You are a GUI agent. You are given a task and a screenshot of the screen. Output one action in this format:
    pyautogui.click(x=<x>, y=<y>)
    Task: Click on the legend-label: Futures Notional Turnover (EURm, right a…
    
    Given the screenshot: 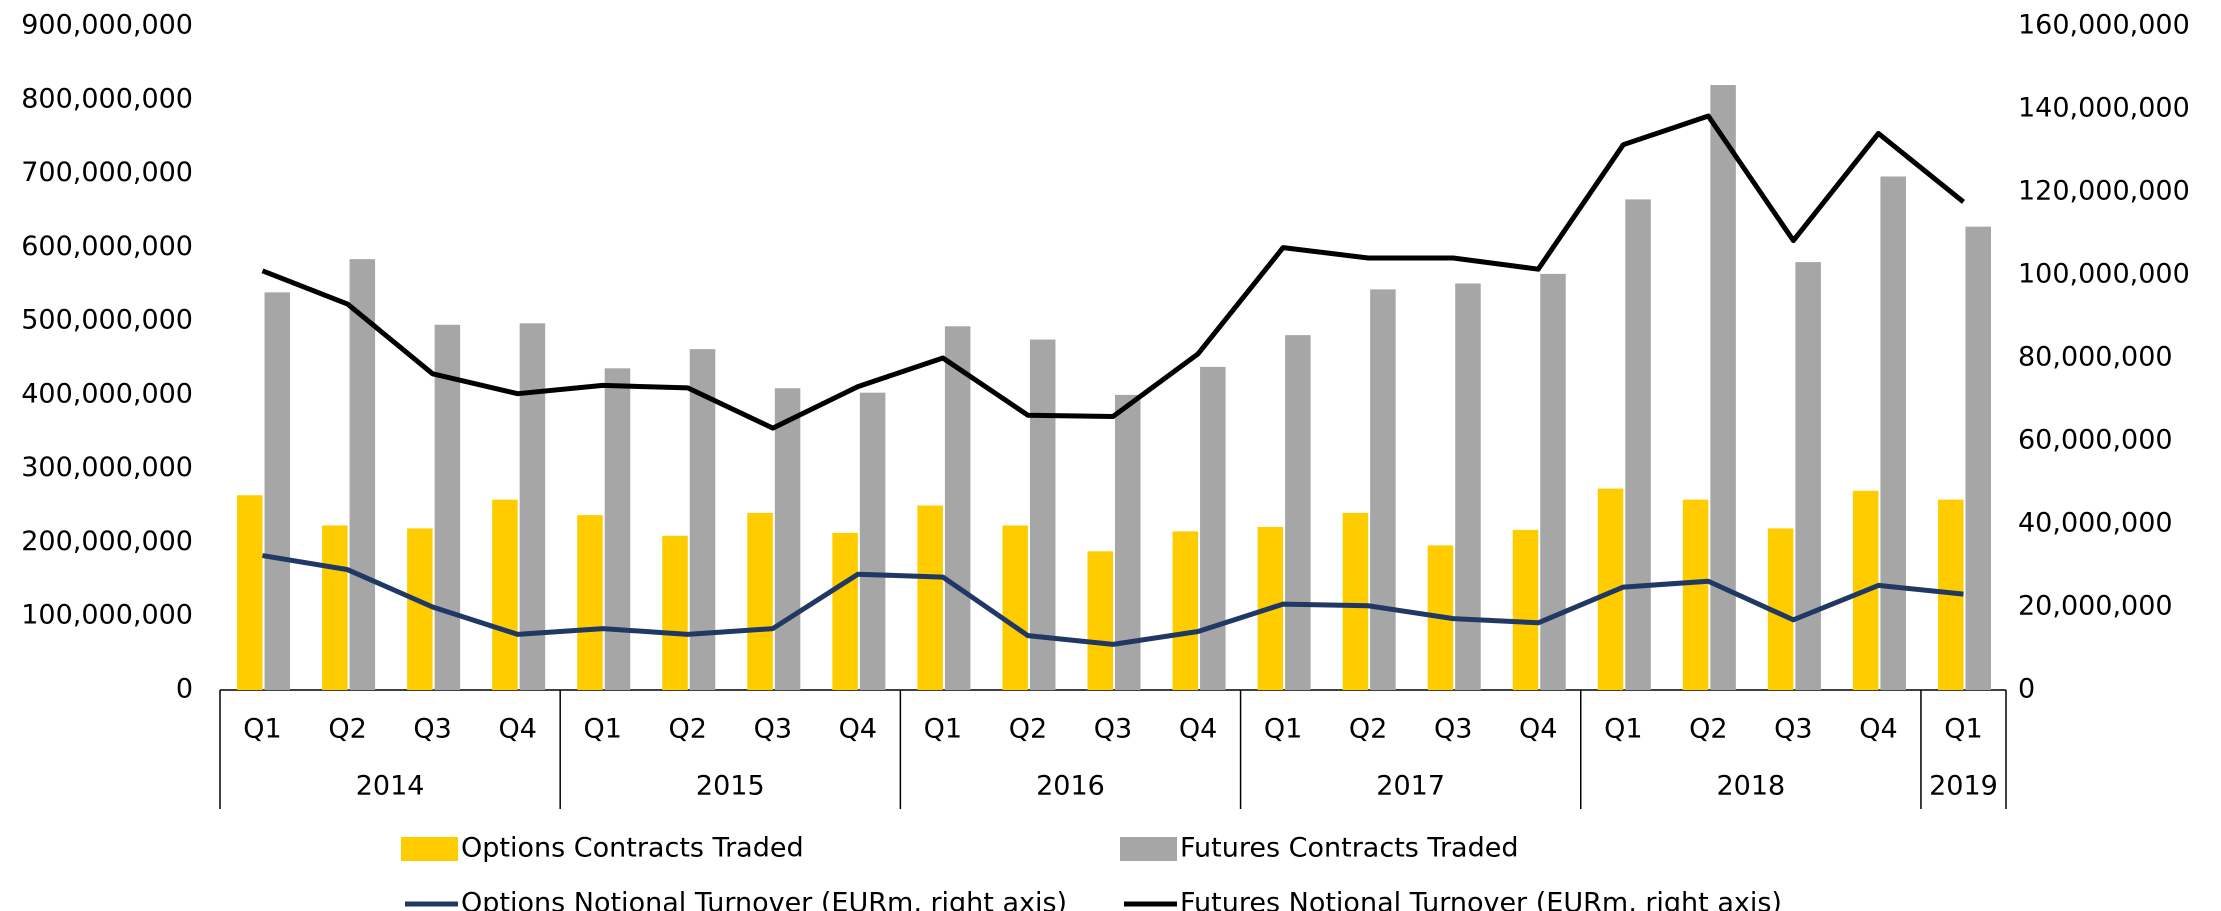 What is the action you would take?
    pyautogui.click(x=1481, y=899)
    